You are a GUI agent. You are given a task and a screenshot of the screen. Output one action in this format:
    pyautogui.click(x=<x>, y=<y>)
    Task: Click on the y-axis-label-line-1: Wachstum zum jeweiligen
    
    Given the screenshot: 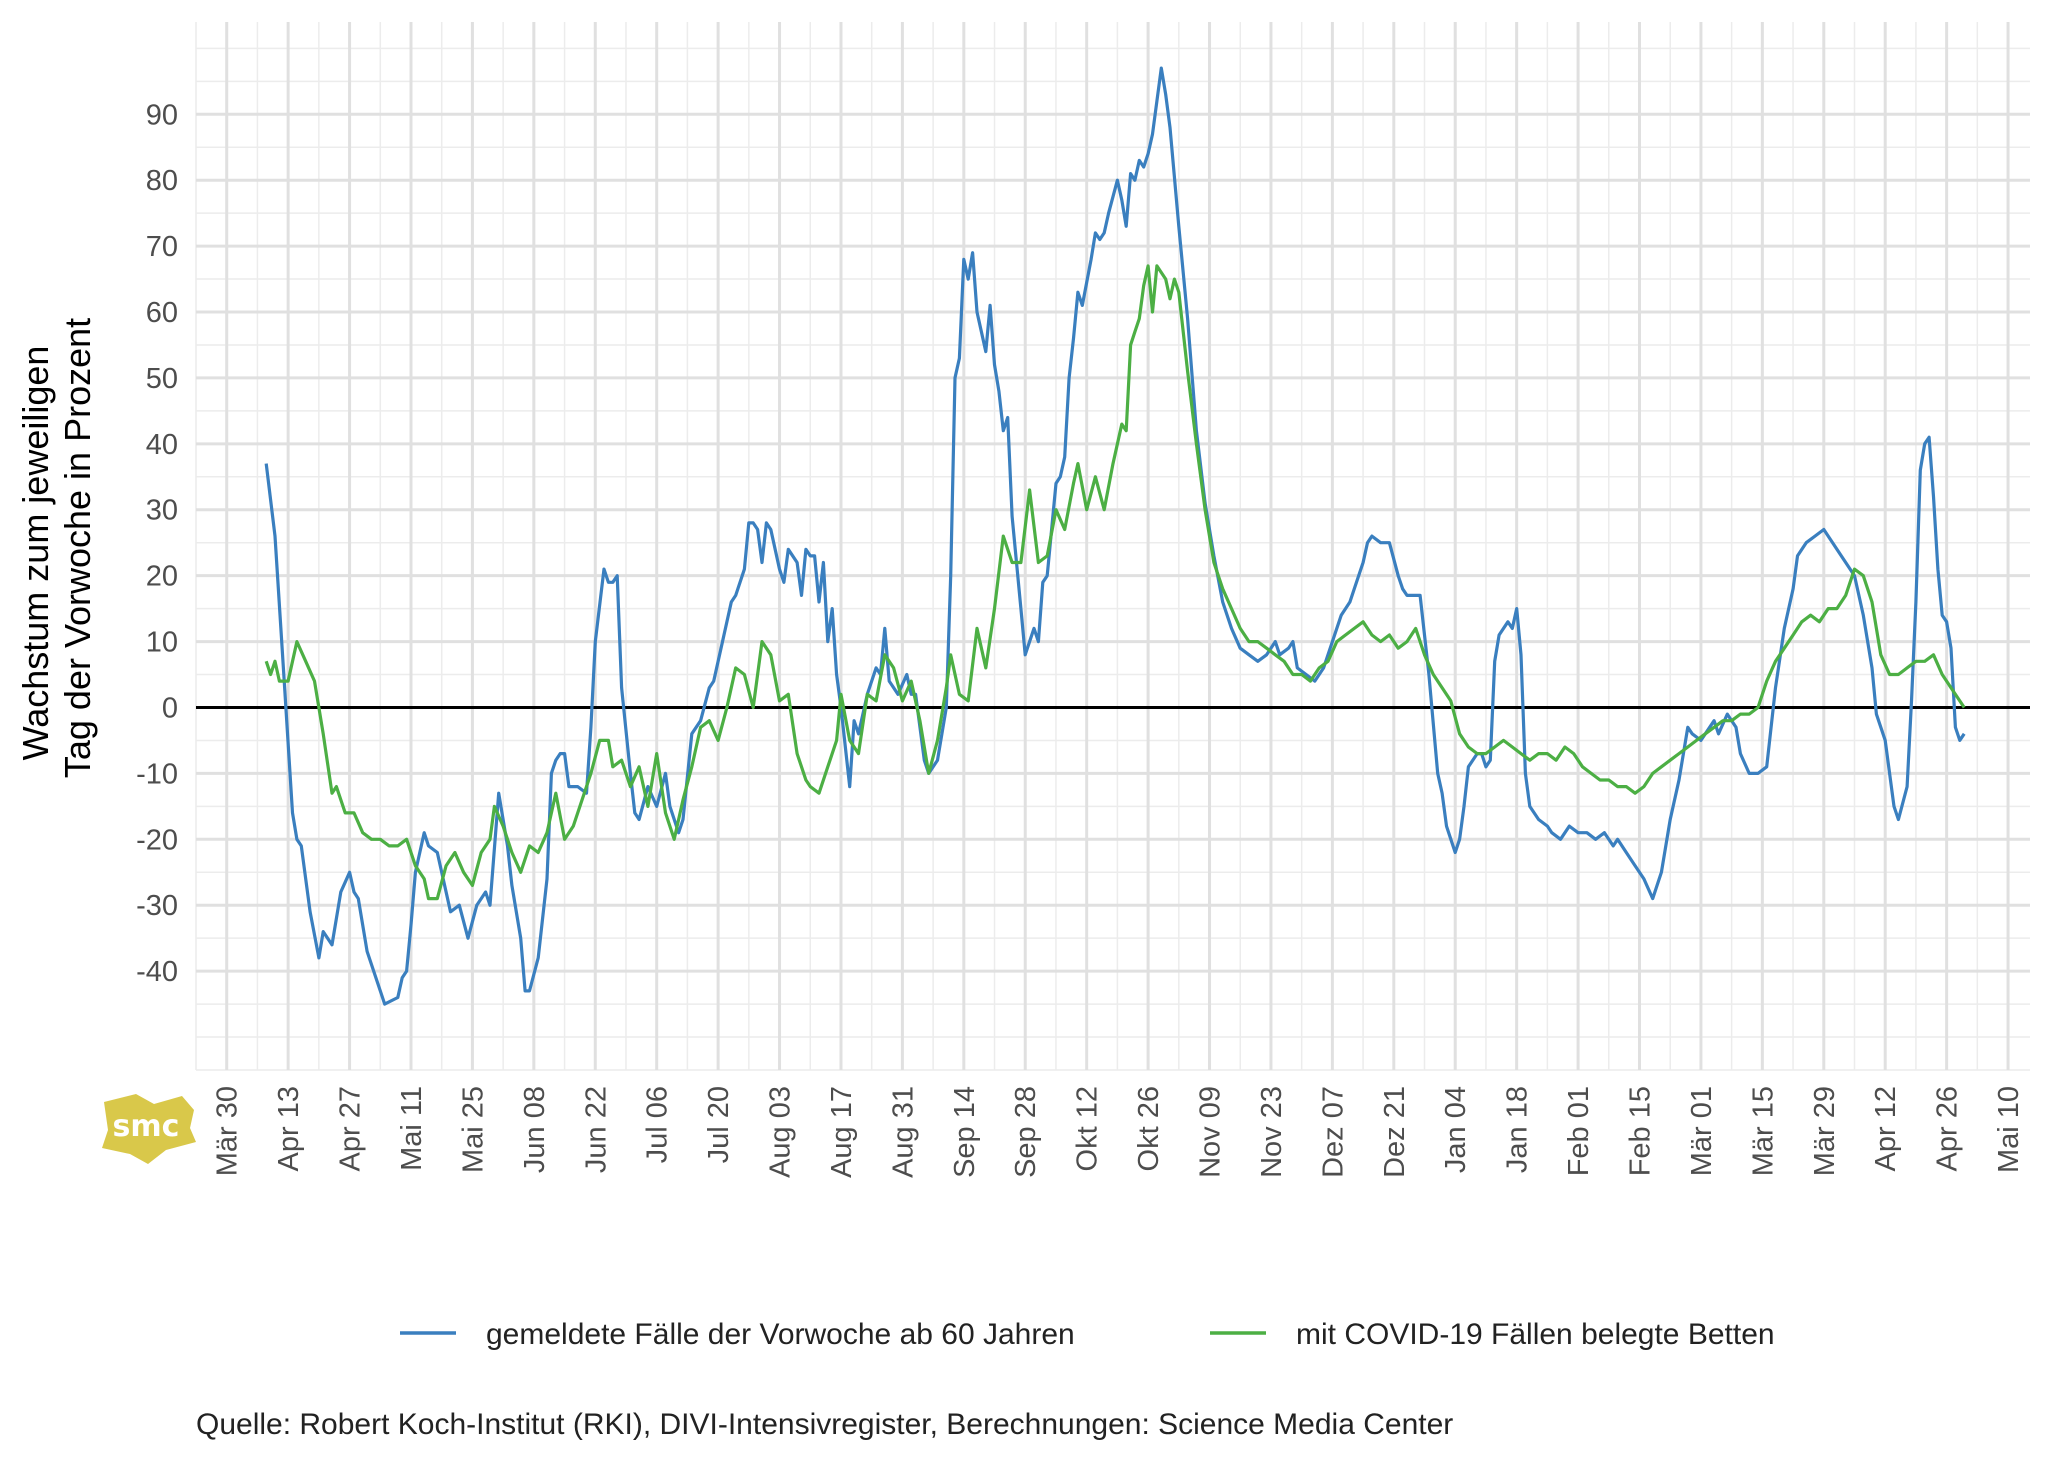 What is the action you would take?
    pyautogui.click(x=35, y=553)
    